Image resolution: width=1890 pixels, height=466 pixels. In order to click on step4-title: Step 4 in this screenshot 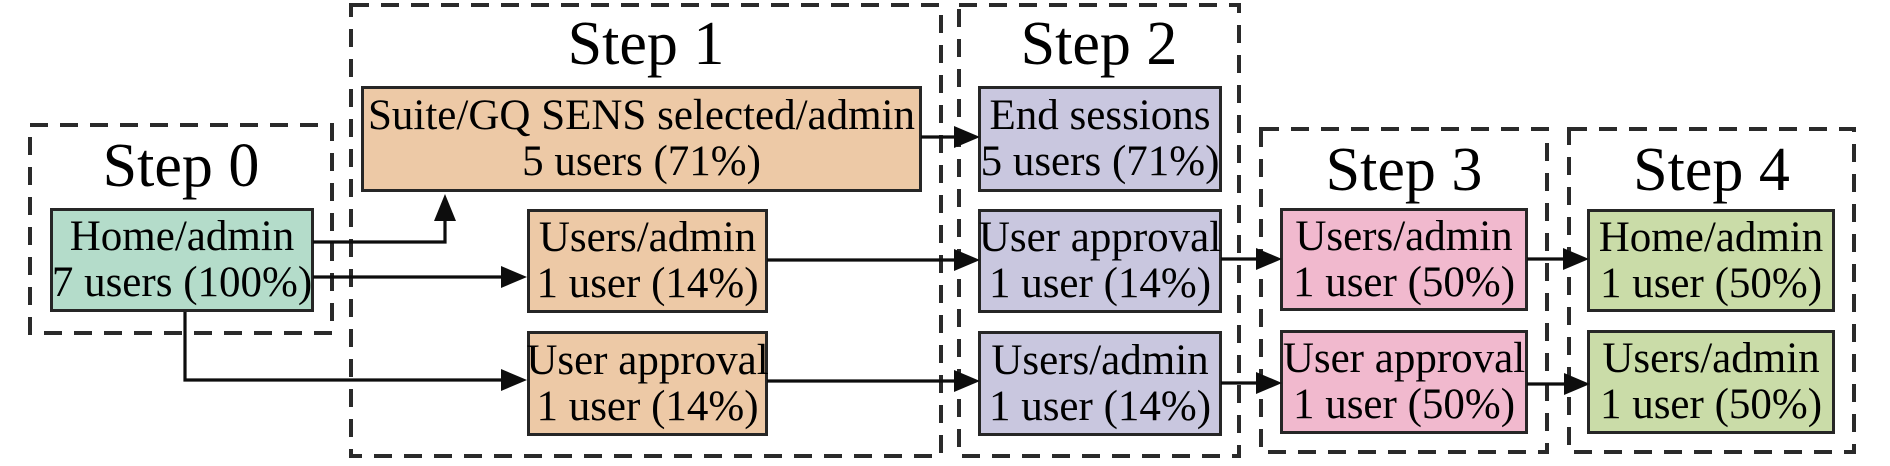, I will do `click(1711, 170)`.